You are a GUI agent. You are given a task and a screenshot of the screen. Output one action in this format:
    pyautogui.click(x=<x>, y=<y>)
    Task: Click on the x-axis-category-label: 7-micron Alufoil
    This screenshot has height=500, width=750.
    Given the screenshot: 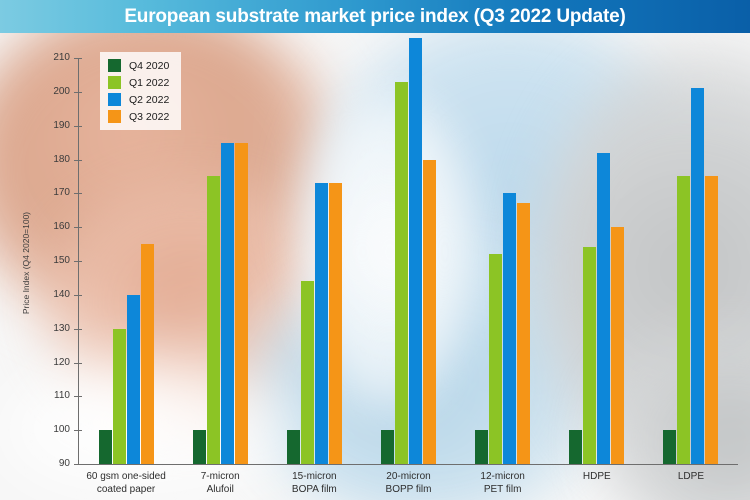 What is the action you would take?
    pyautogui.click(x=220, y=483)
    